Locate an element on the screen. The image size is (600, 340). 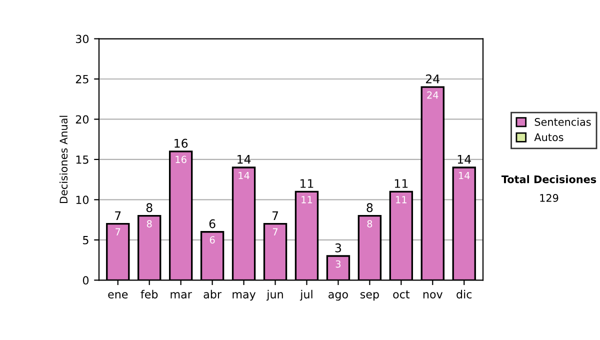
x-tick-label: mar is located at coordinates (181, 295).